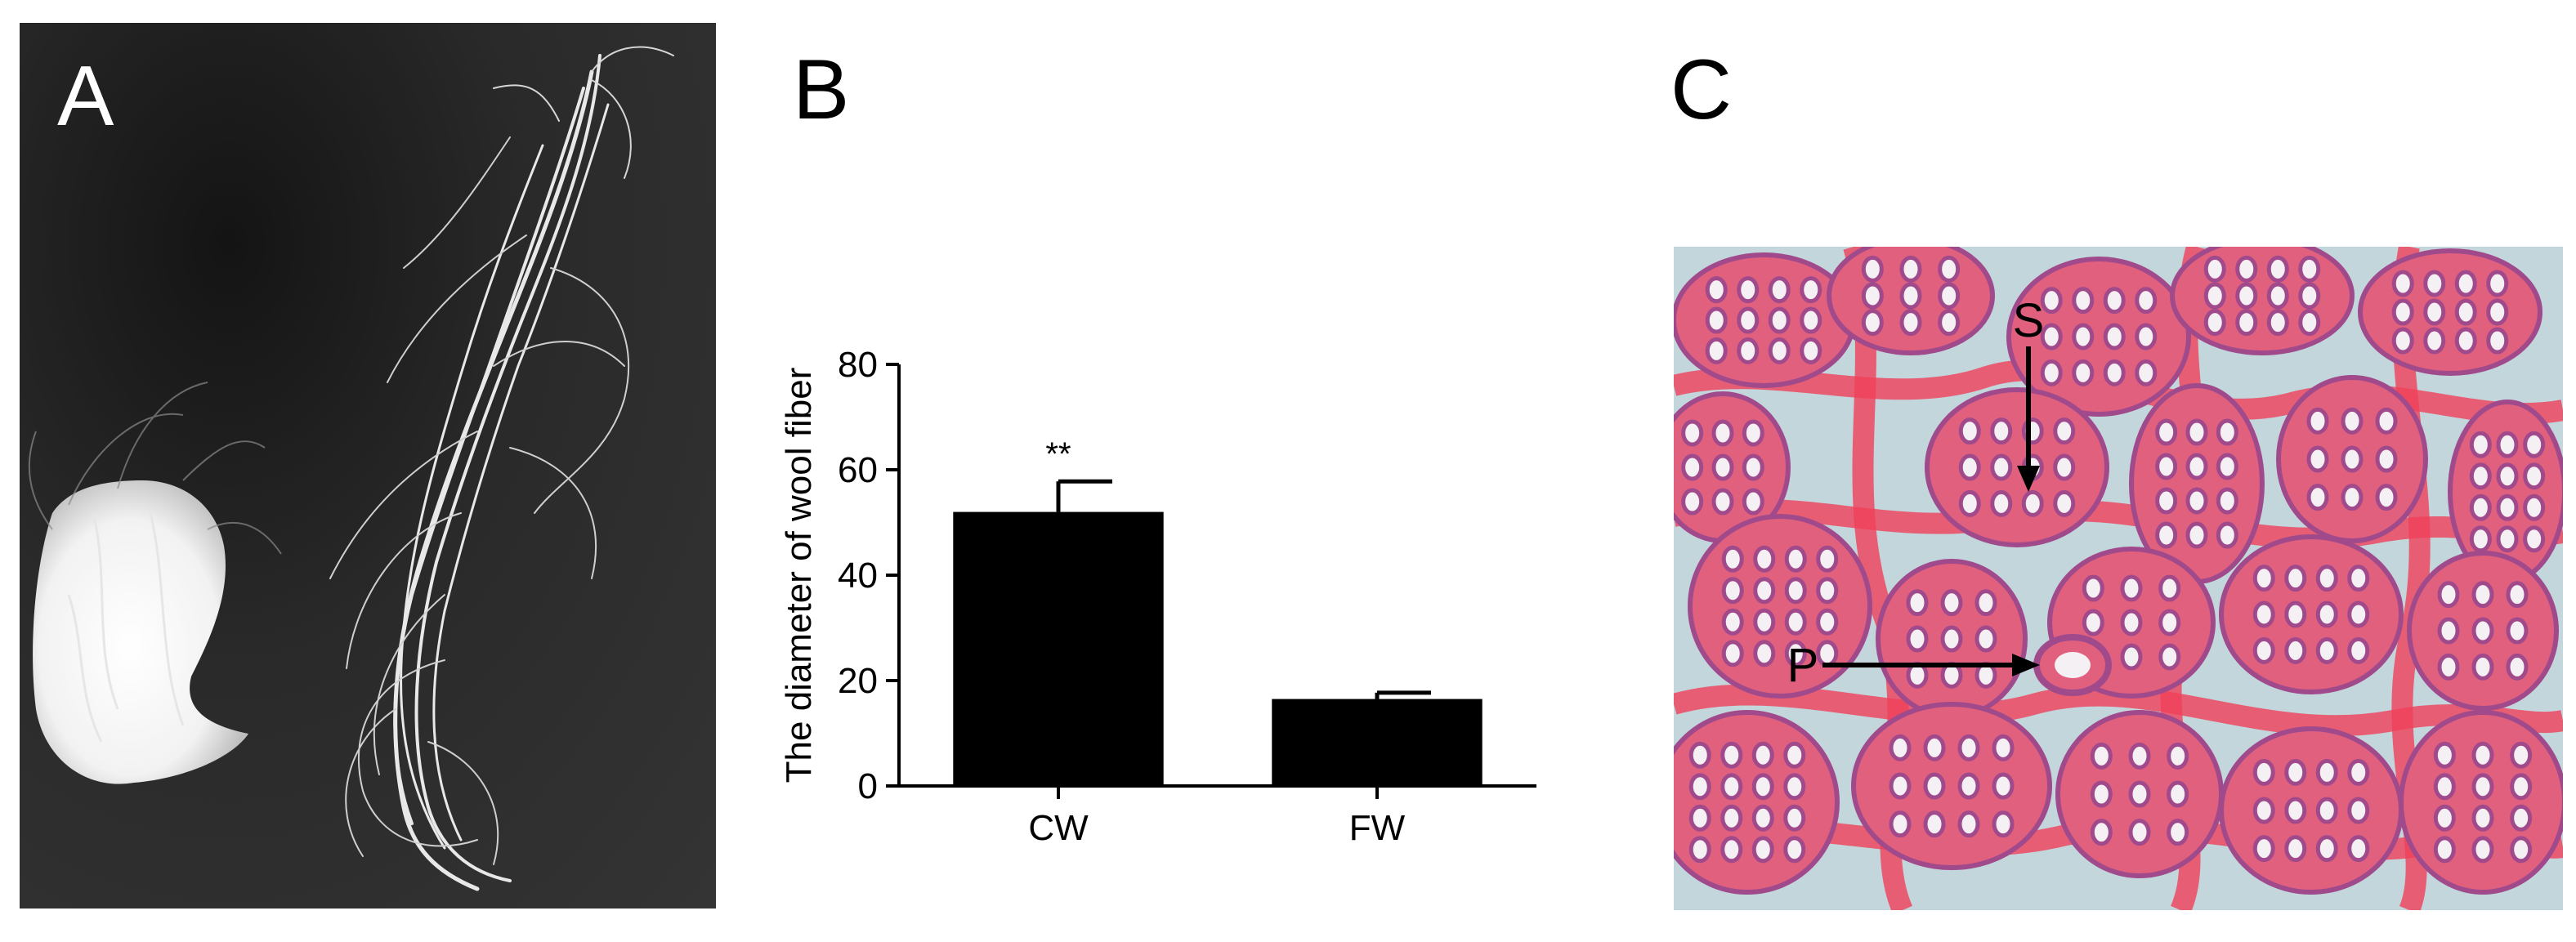 This screenshot has width=2576, height=942. What do you see at coordinates (2073, 665) in the screenshot?
I see `primary-follicle-lumen` at bounding box center [2073, 665].